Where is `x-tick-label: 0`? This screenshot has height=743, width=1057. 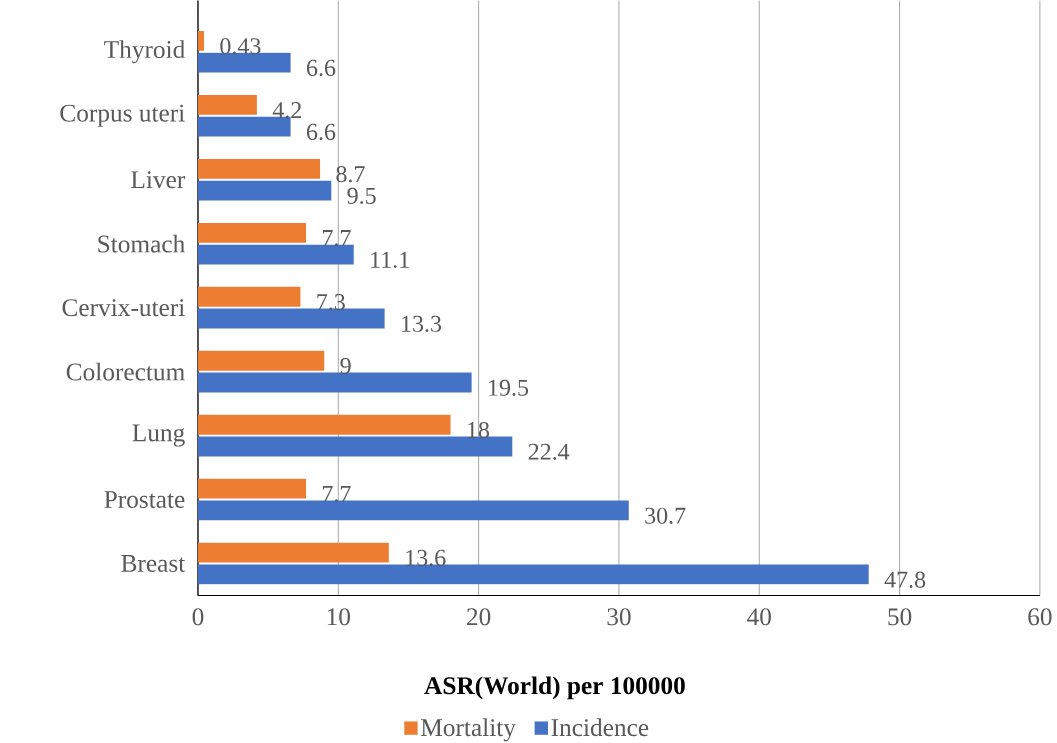
x-tick-label: 0 is located at coordinates (198, 617).